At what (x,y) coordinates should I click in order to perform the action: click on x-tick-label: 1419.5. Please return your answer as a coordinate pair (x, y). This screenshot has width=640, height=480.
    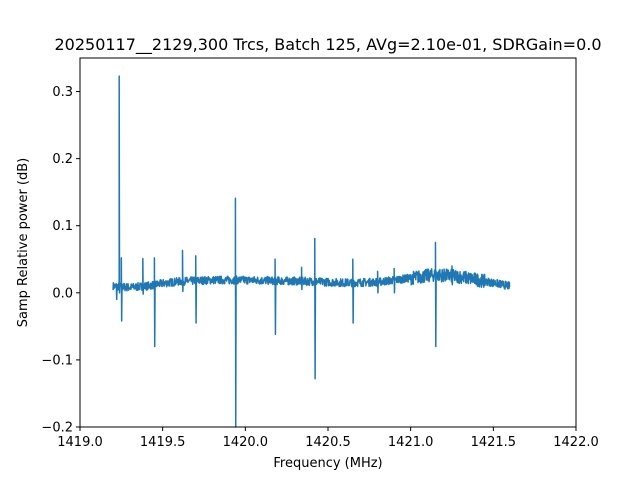
    Looking at the image, I should click on (163, 442).